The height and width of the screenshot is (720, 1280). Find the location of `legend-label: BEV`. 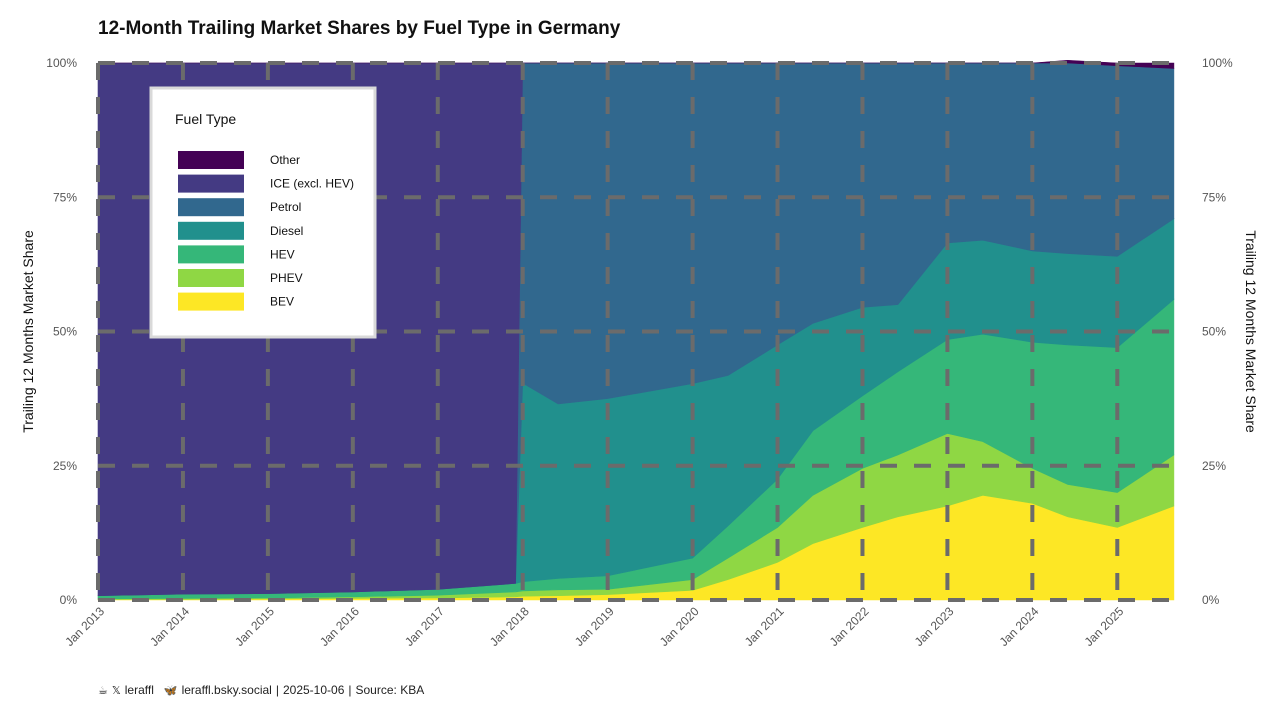

legend-label: BEV is located at coordinates (282, 302).